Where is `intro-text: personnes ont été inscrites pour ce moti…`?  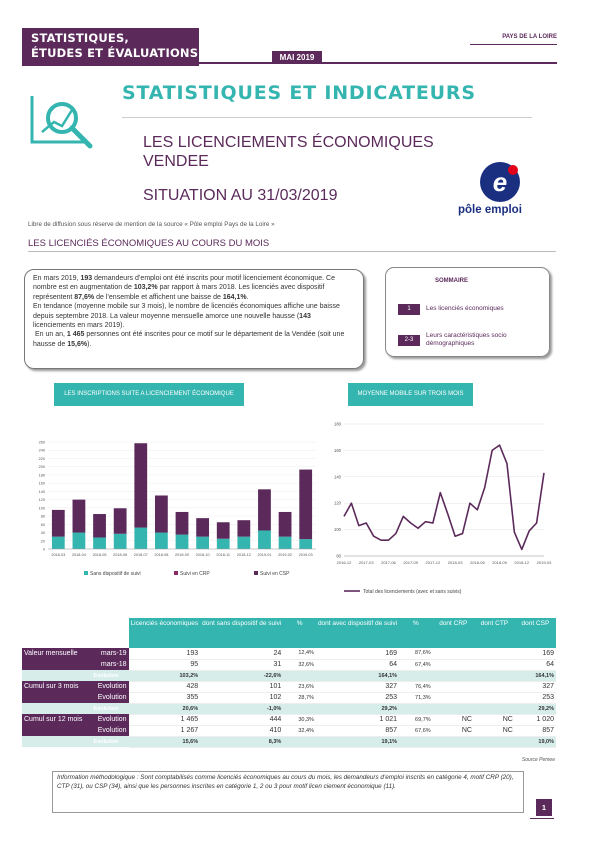
intro-text: personnes ont été inscrites pour ce moti… is located at coordinates (189, 339).